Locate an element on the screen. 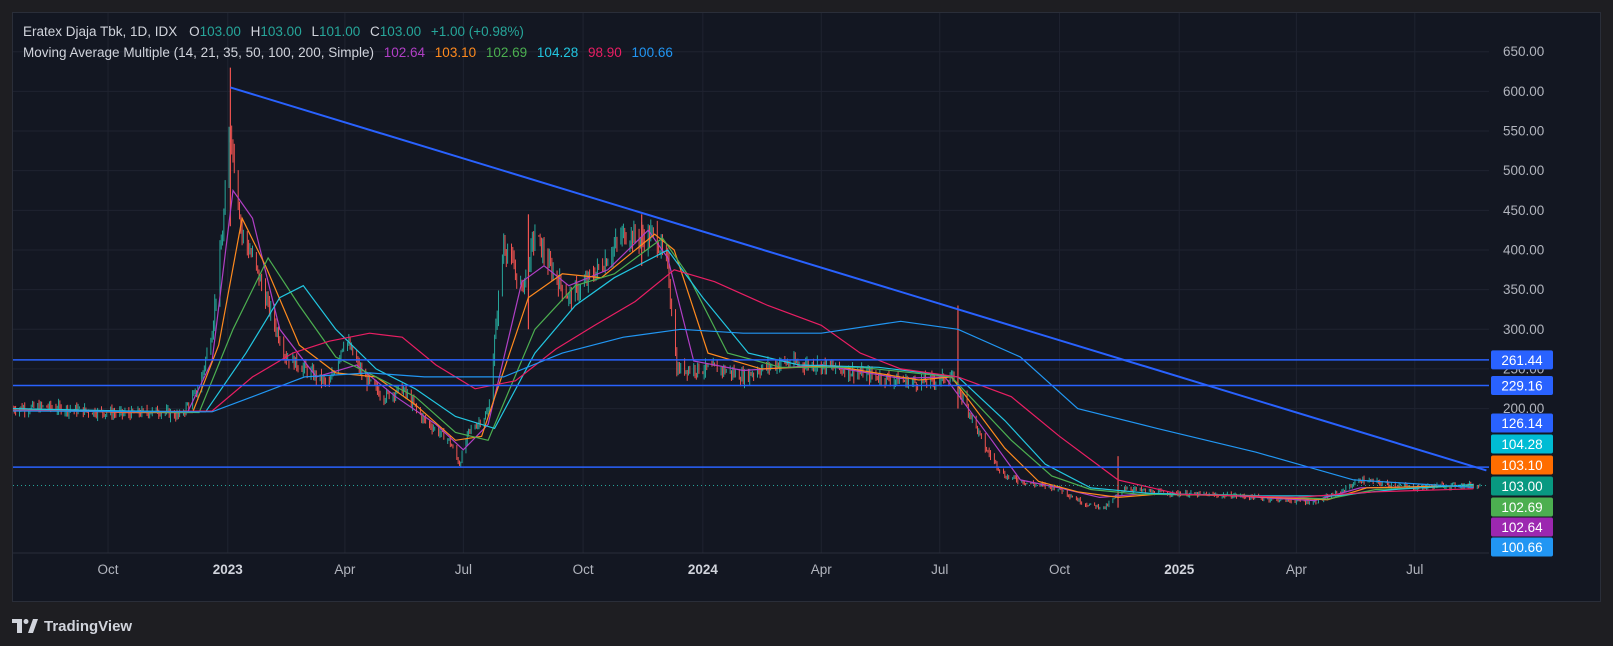 The image size is (1613, 646). ma-badge-text: 100.66 is located at coordinates (1521, 547).